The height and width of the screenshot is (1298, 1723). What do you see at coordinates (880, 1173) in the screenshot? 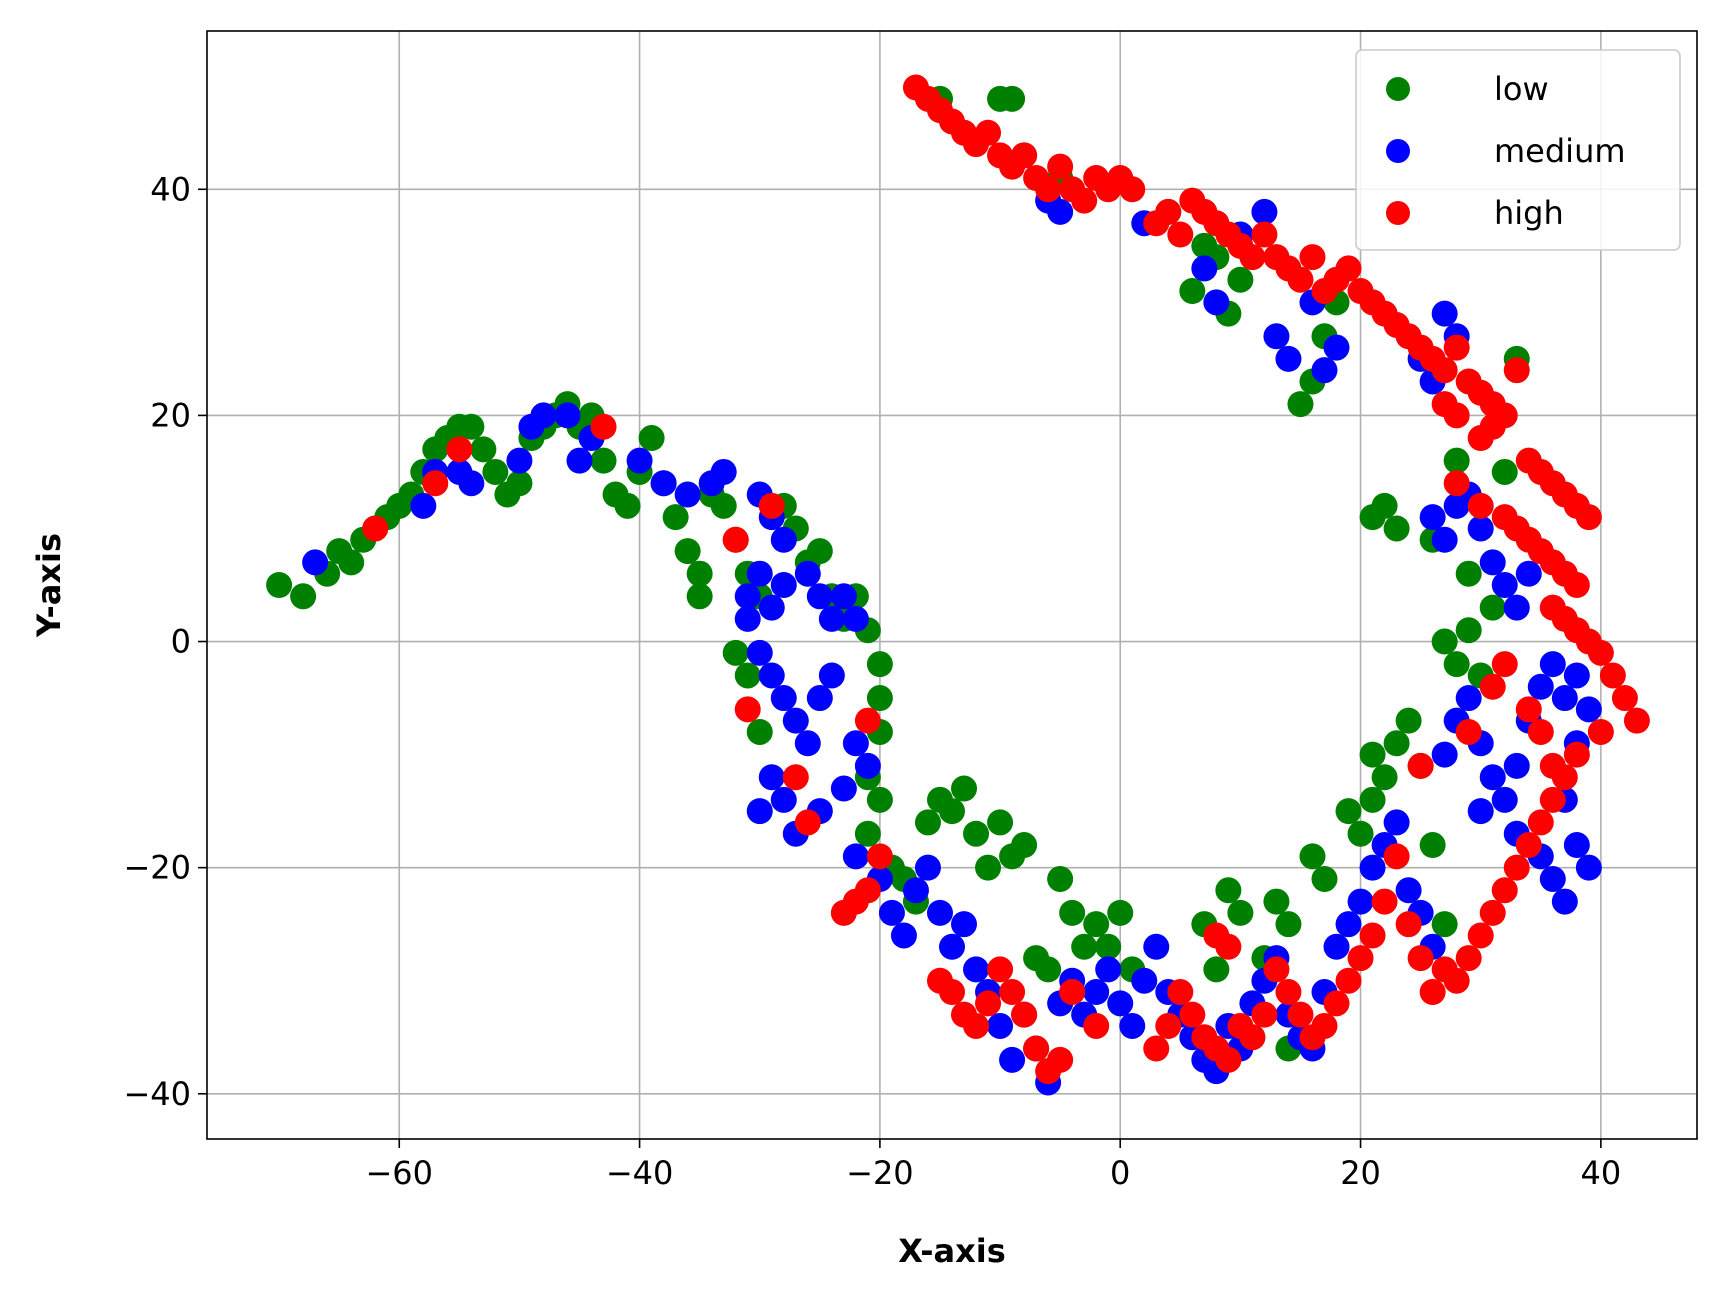
I see `x-tick-label: −20` at bounding box center [880, 1173].